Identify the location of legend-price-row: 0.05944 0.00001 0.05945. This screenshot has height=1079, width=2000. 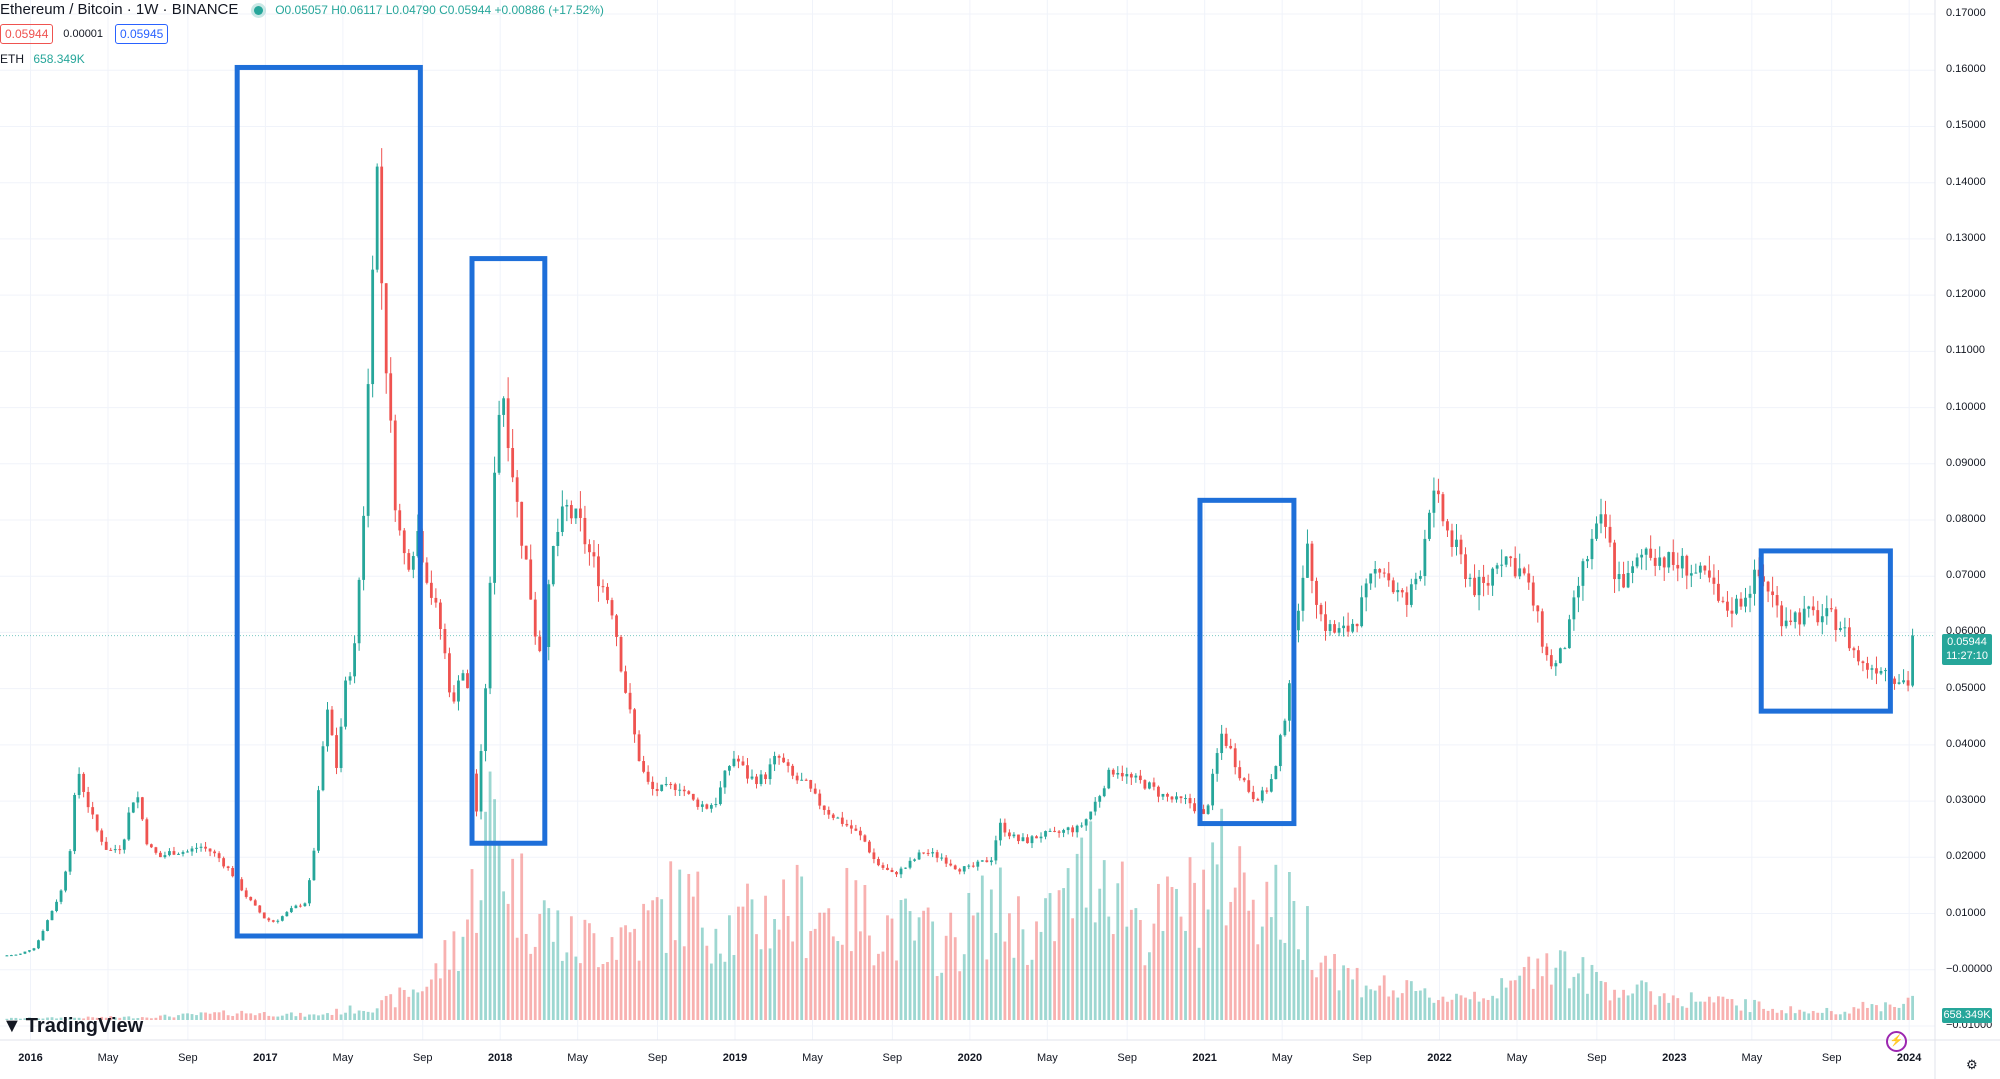
(87, 35).